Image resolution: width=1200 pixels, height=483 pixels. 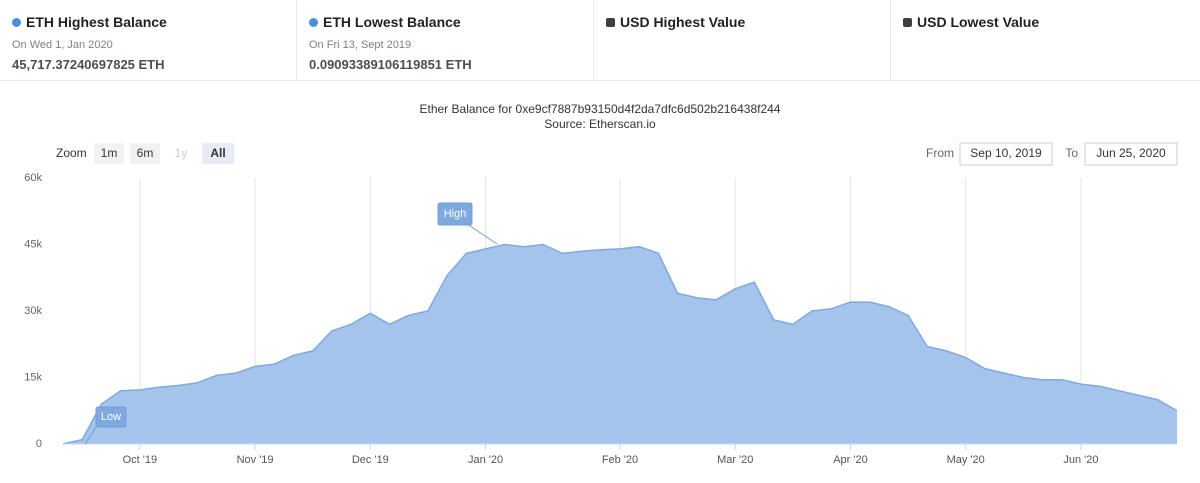 What do you see at coordinates (485, 460) in the screenshot?
I see `x-tick-label: Jan '20` at bounding box center [485, 460].